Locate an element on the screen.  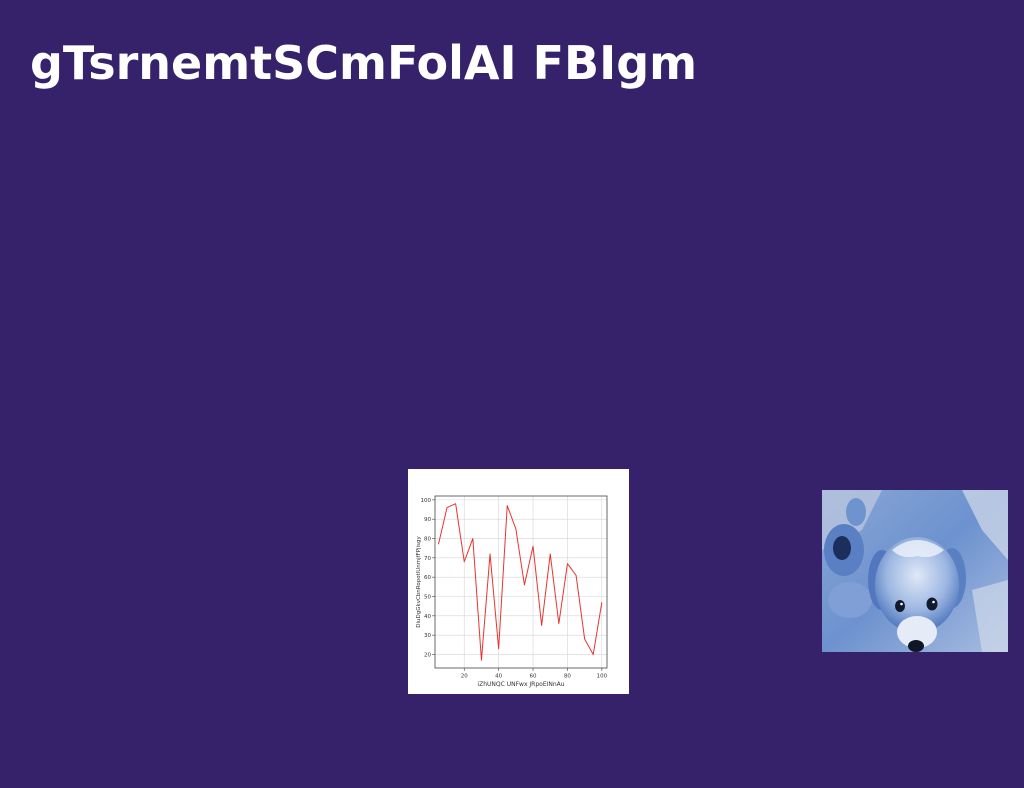
x-tick-label: 20 is located at coordinates (464, 677).